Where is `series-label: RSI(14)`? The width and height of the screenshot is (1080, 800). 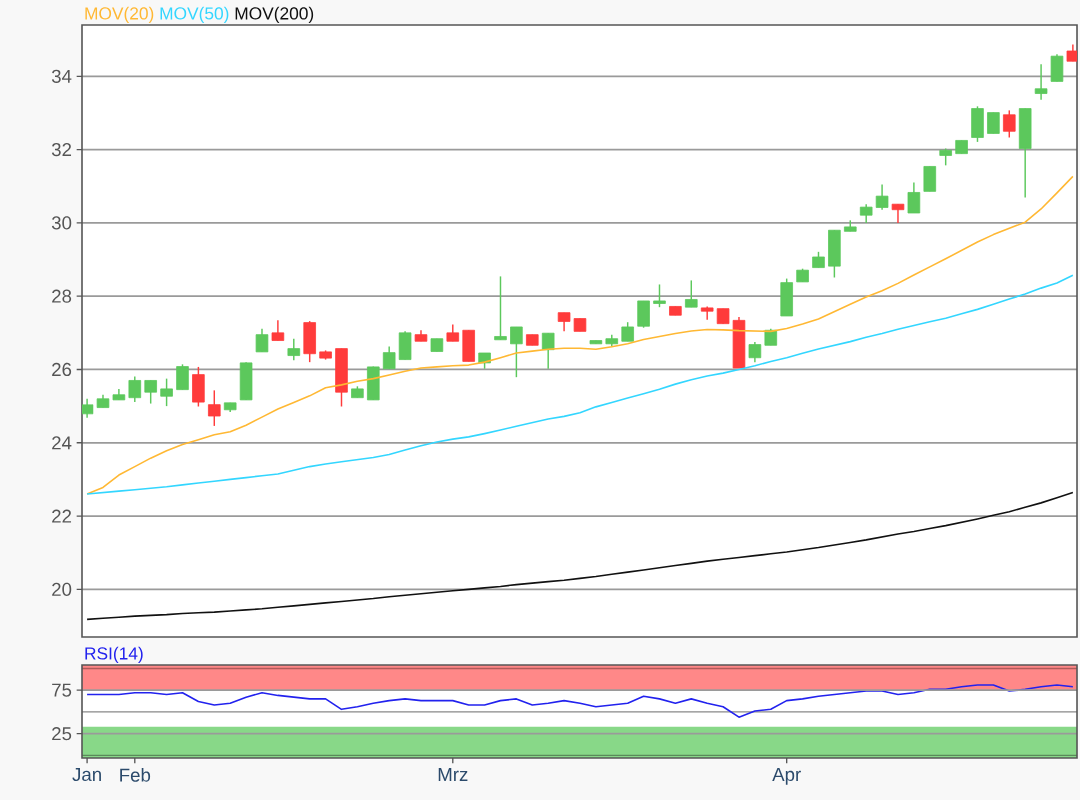
series-label: RSI(14) is located at coordinates (114, 655).